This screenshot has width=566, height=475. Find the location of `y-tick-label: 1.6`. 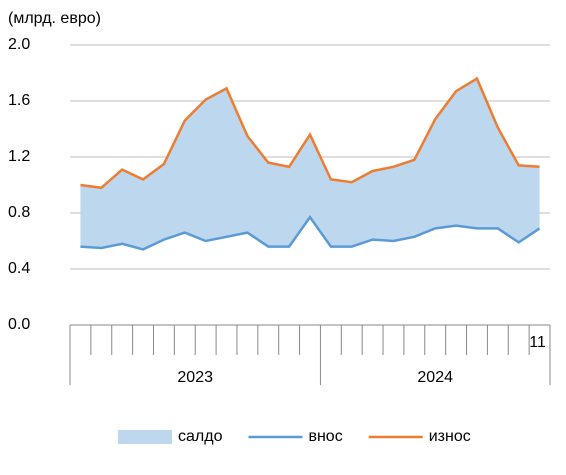

y-tick-label: 1.6 is located at coordinates (19, 100).